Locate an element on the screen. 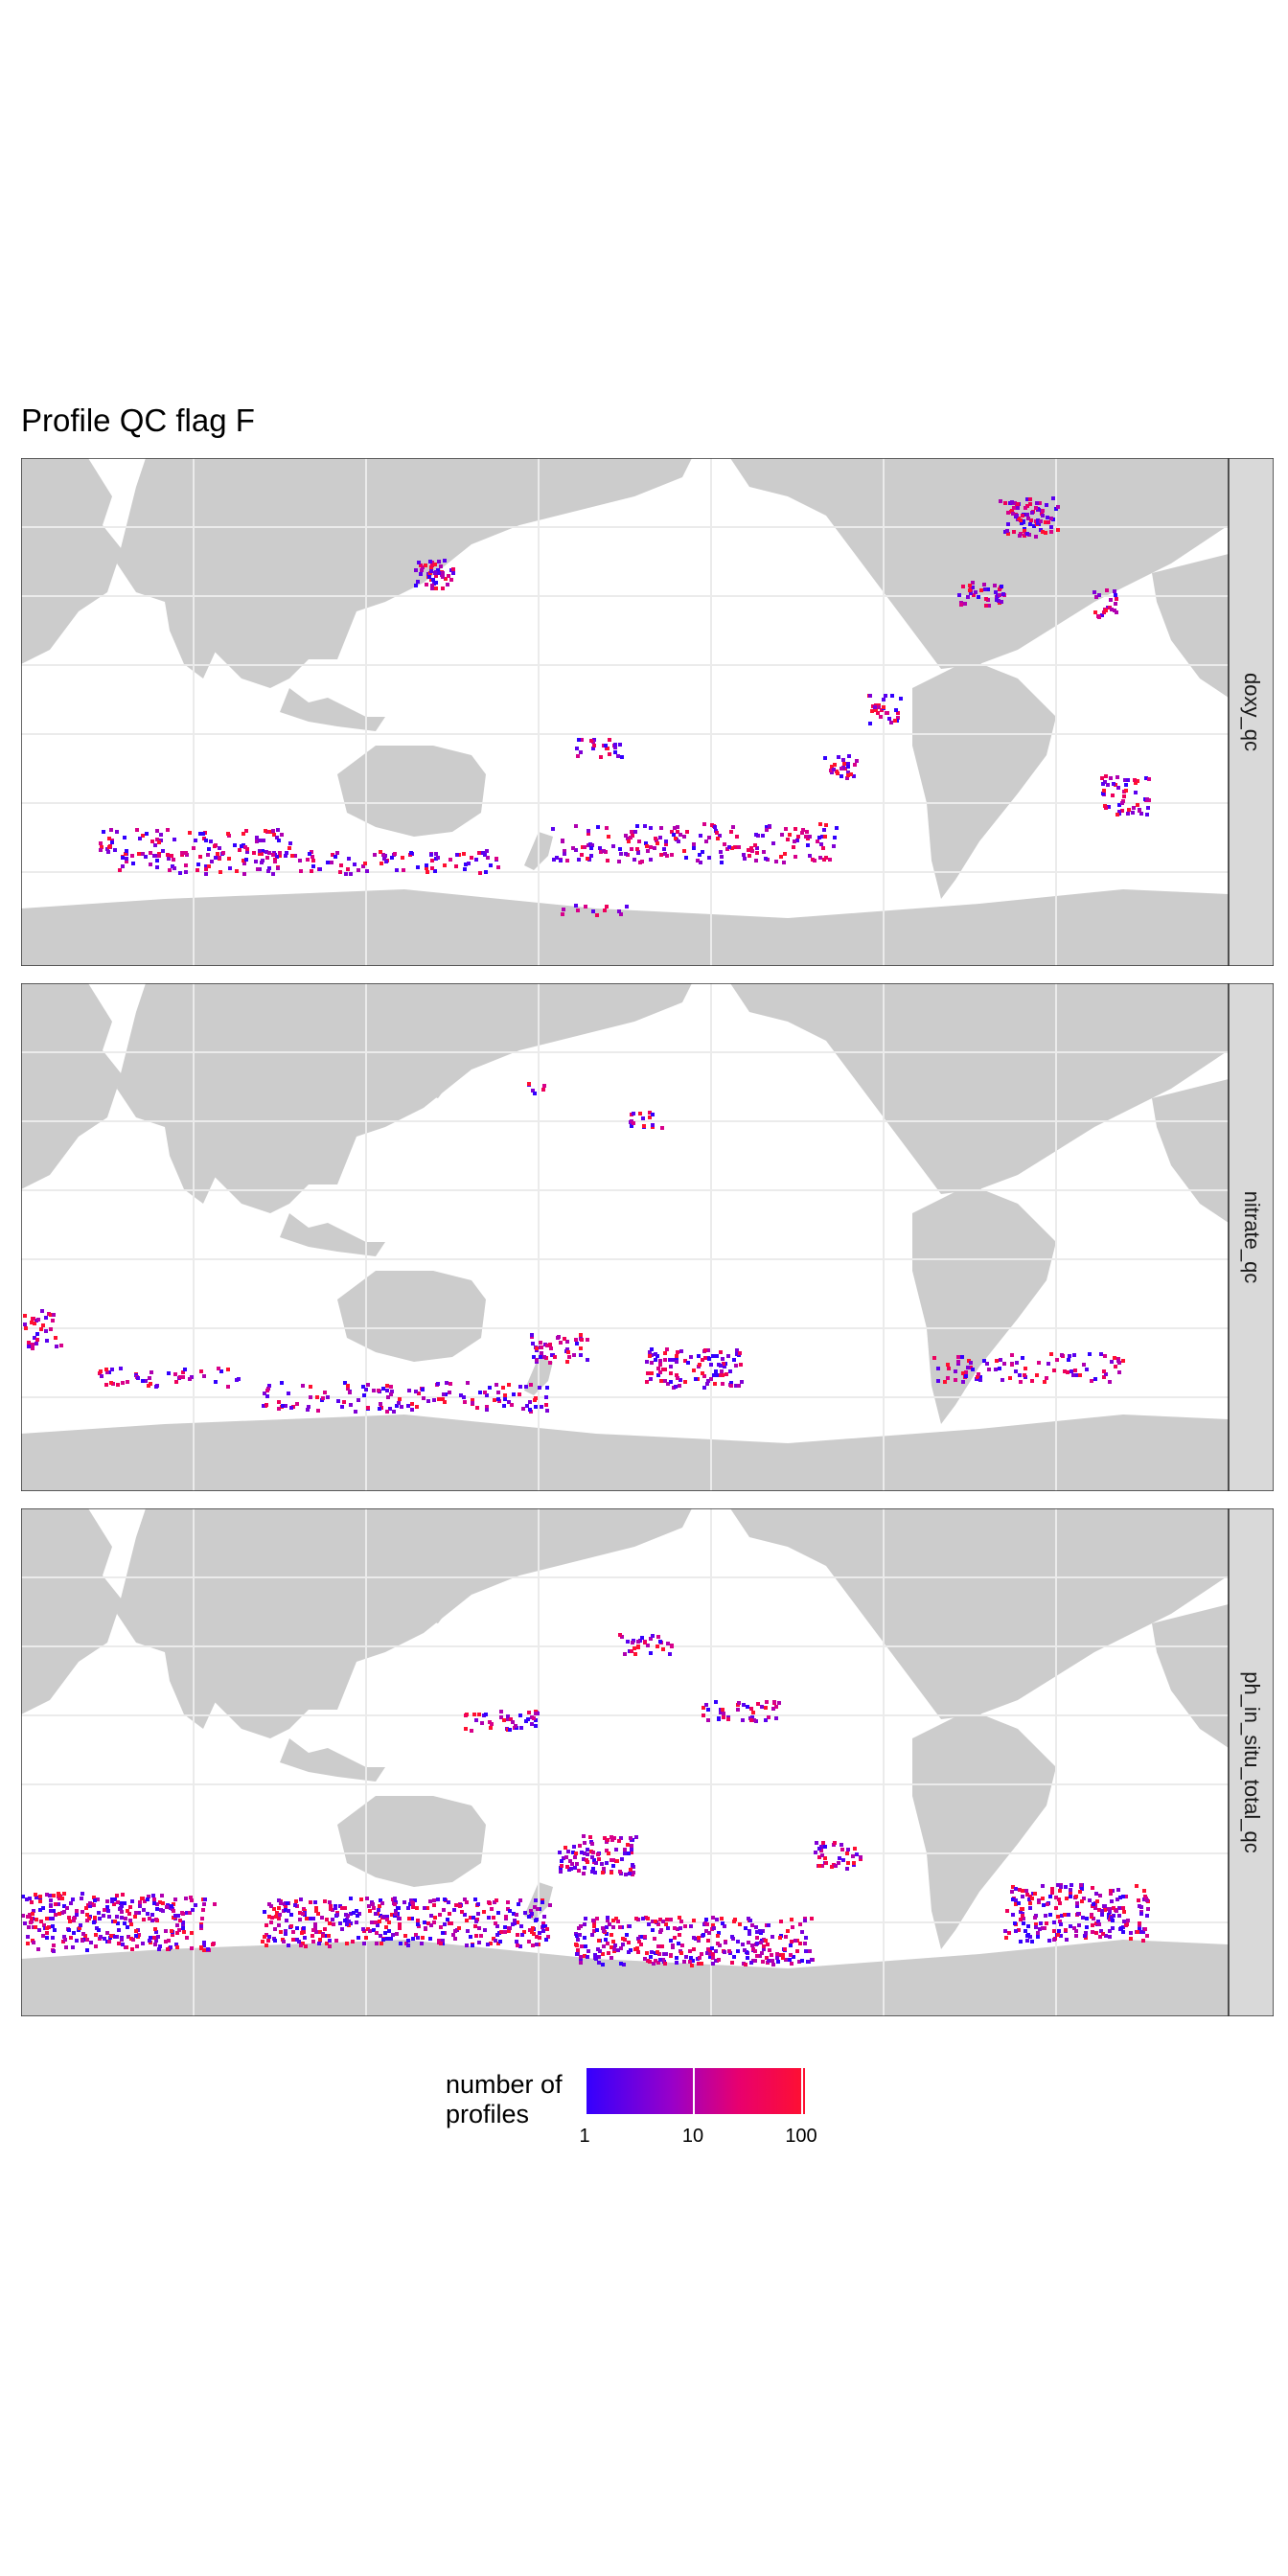 This screenshot has width=1288, height=2576. legend-colorbar is located at coordinates (695, 2091).